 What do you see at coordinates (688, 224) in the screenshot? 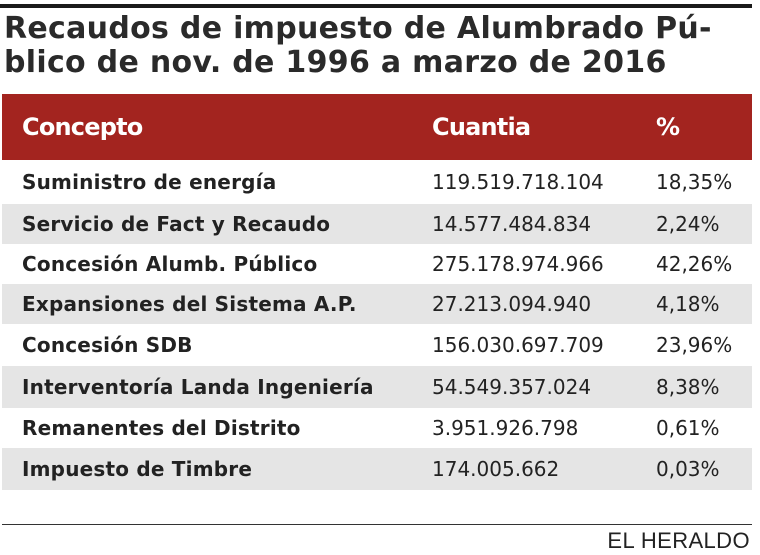
I see `percent-cell: 2,24%` at bounding box center [688, 224].